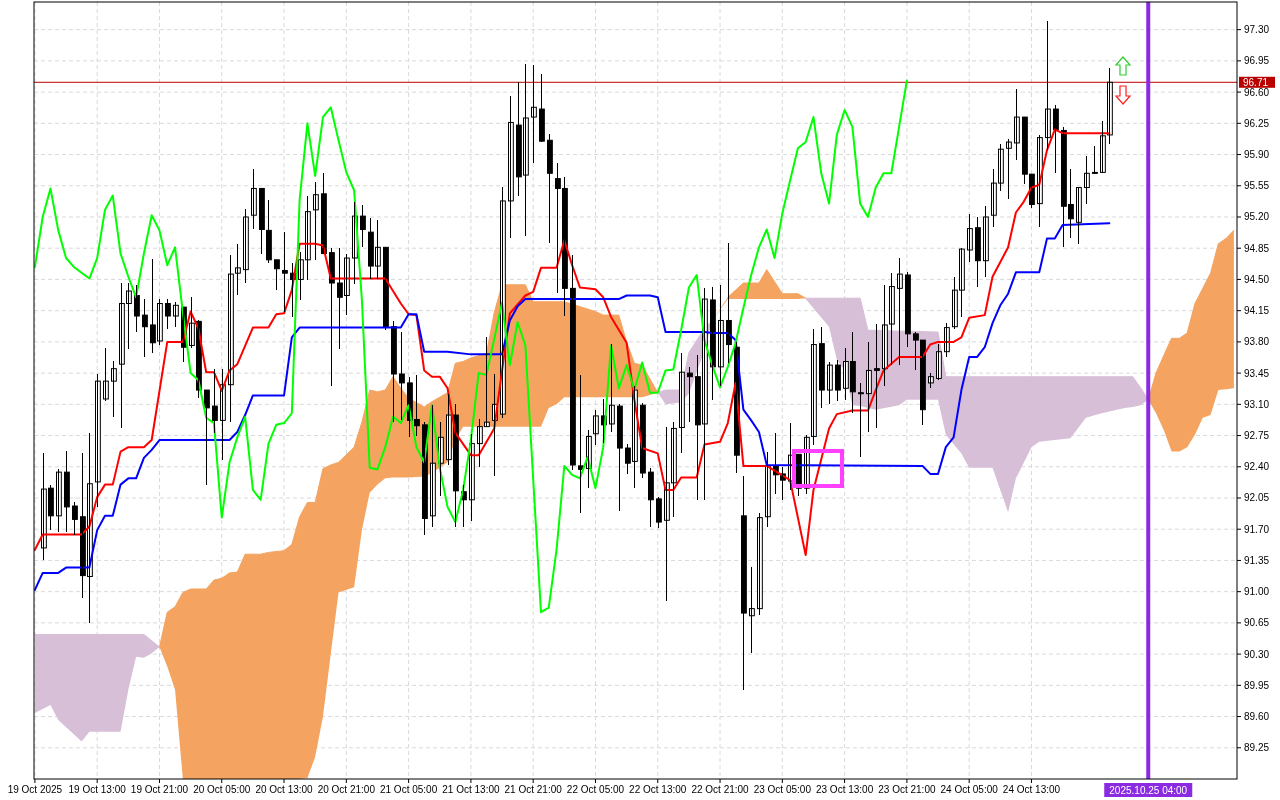 The height and width of the screenshot is (800, 1280). What do you see at coordinates (907, 789) in the screenshot?
I see `x-tick-label: 23 Oct 21:00` at bounding box center [907, 789].